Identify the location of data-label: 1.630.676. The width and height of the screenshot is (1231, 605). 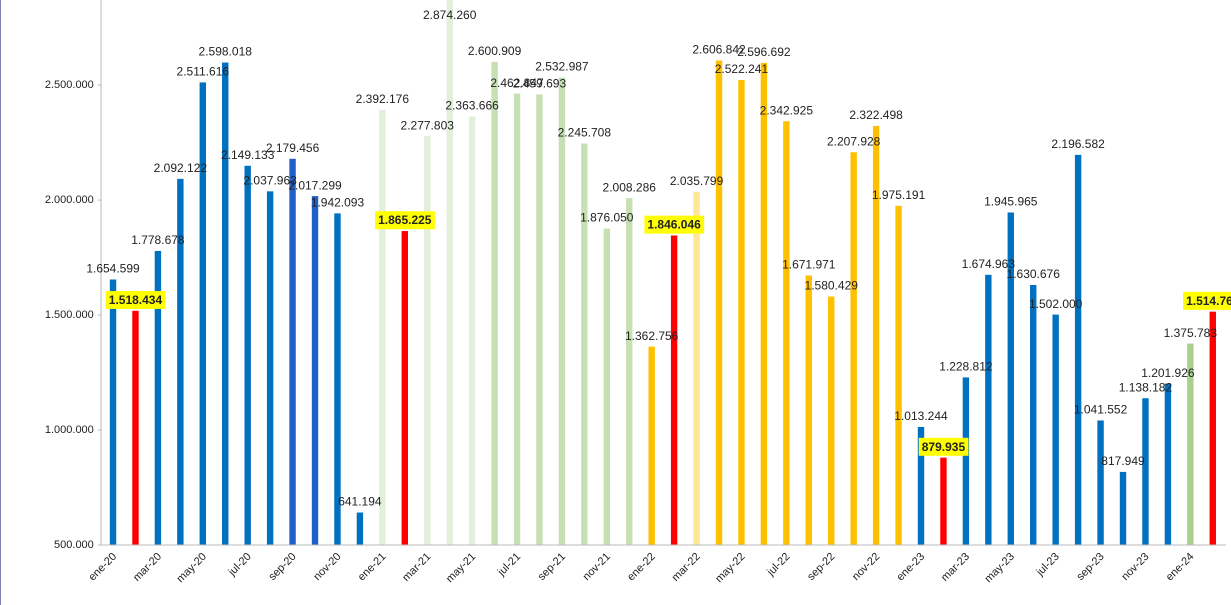
(1034, 274).